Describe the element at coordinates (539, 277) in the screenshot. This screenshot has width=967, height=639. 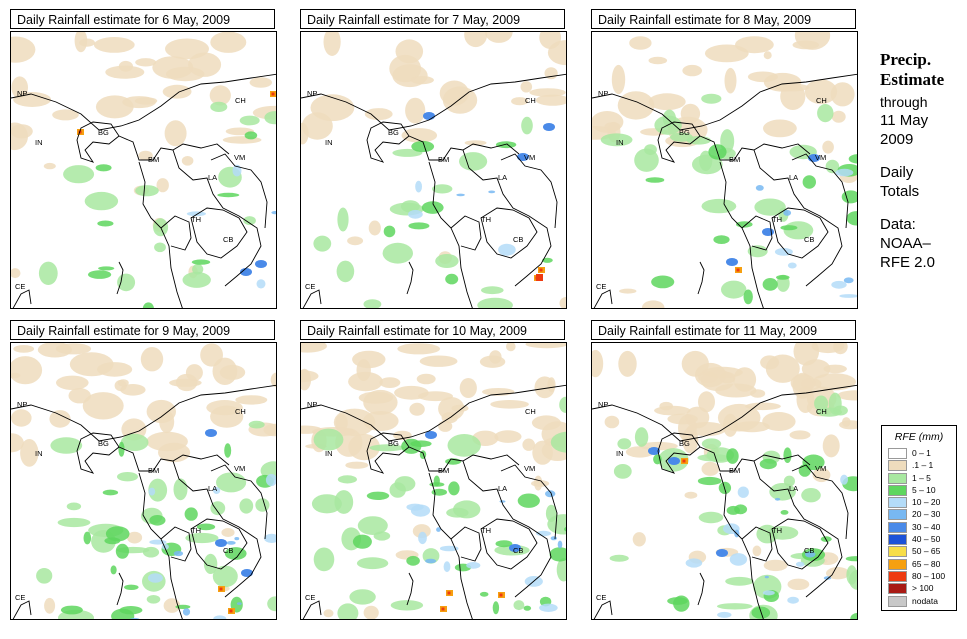
I see `rain-cell-extreme` at that location.